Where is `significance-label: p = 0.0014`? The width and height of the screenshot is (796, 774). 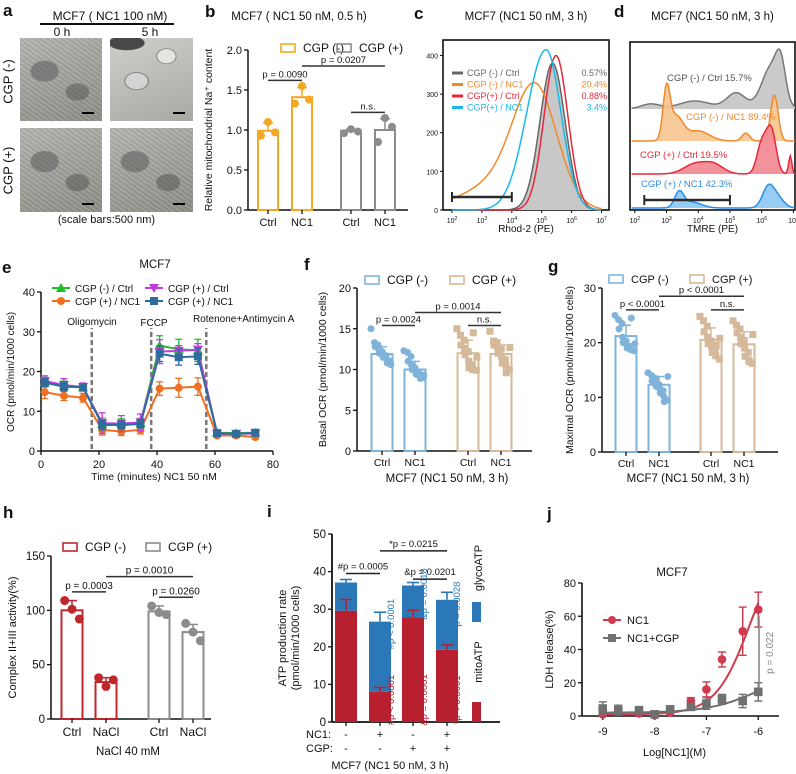
significance-label: p = 0.0014 is located at coordinates (457, 306).